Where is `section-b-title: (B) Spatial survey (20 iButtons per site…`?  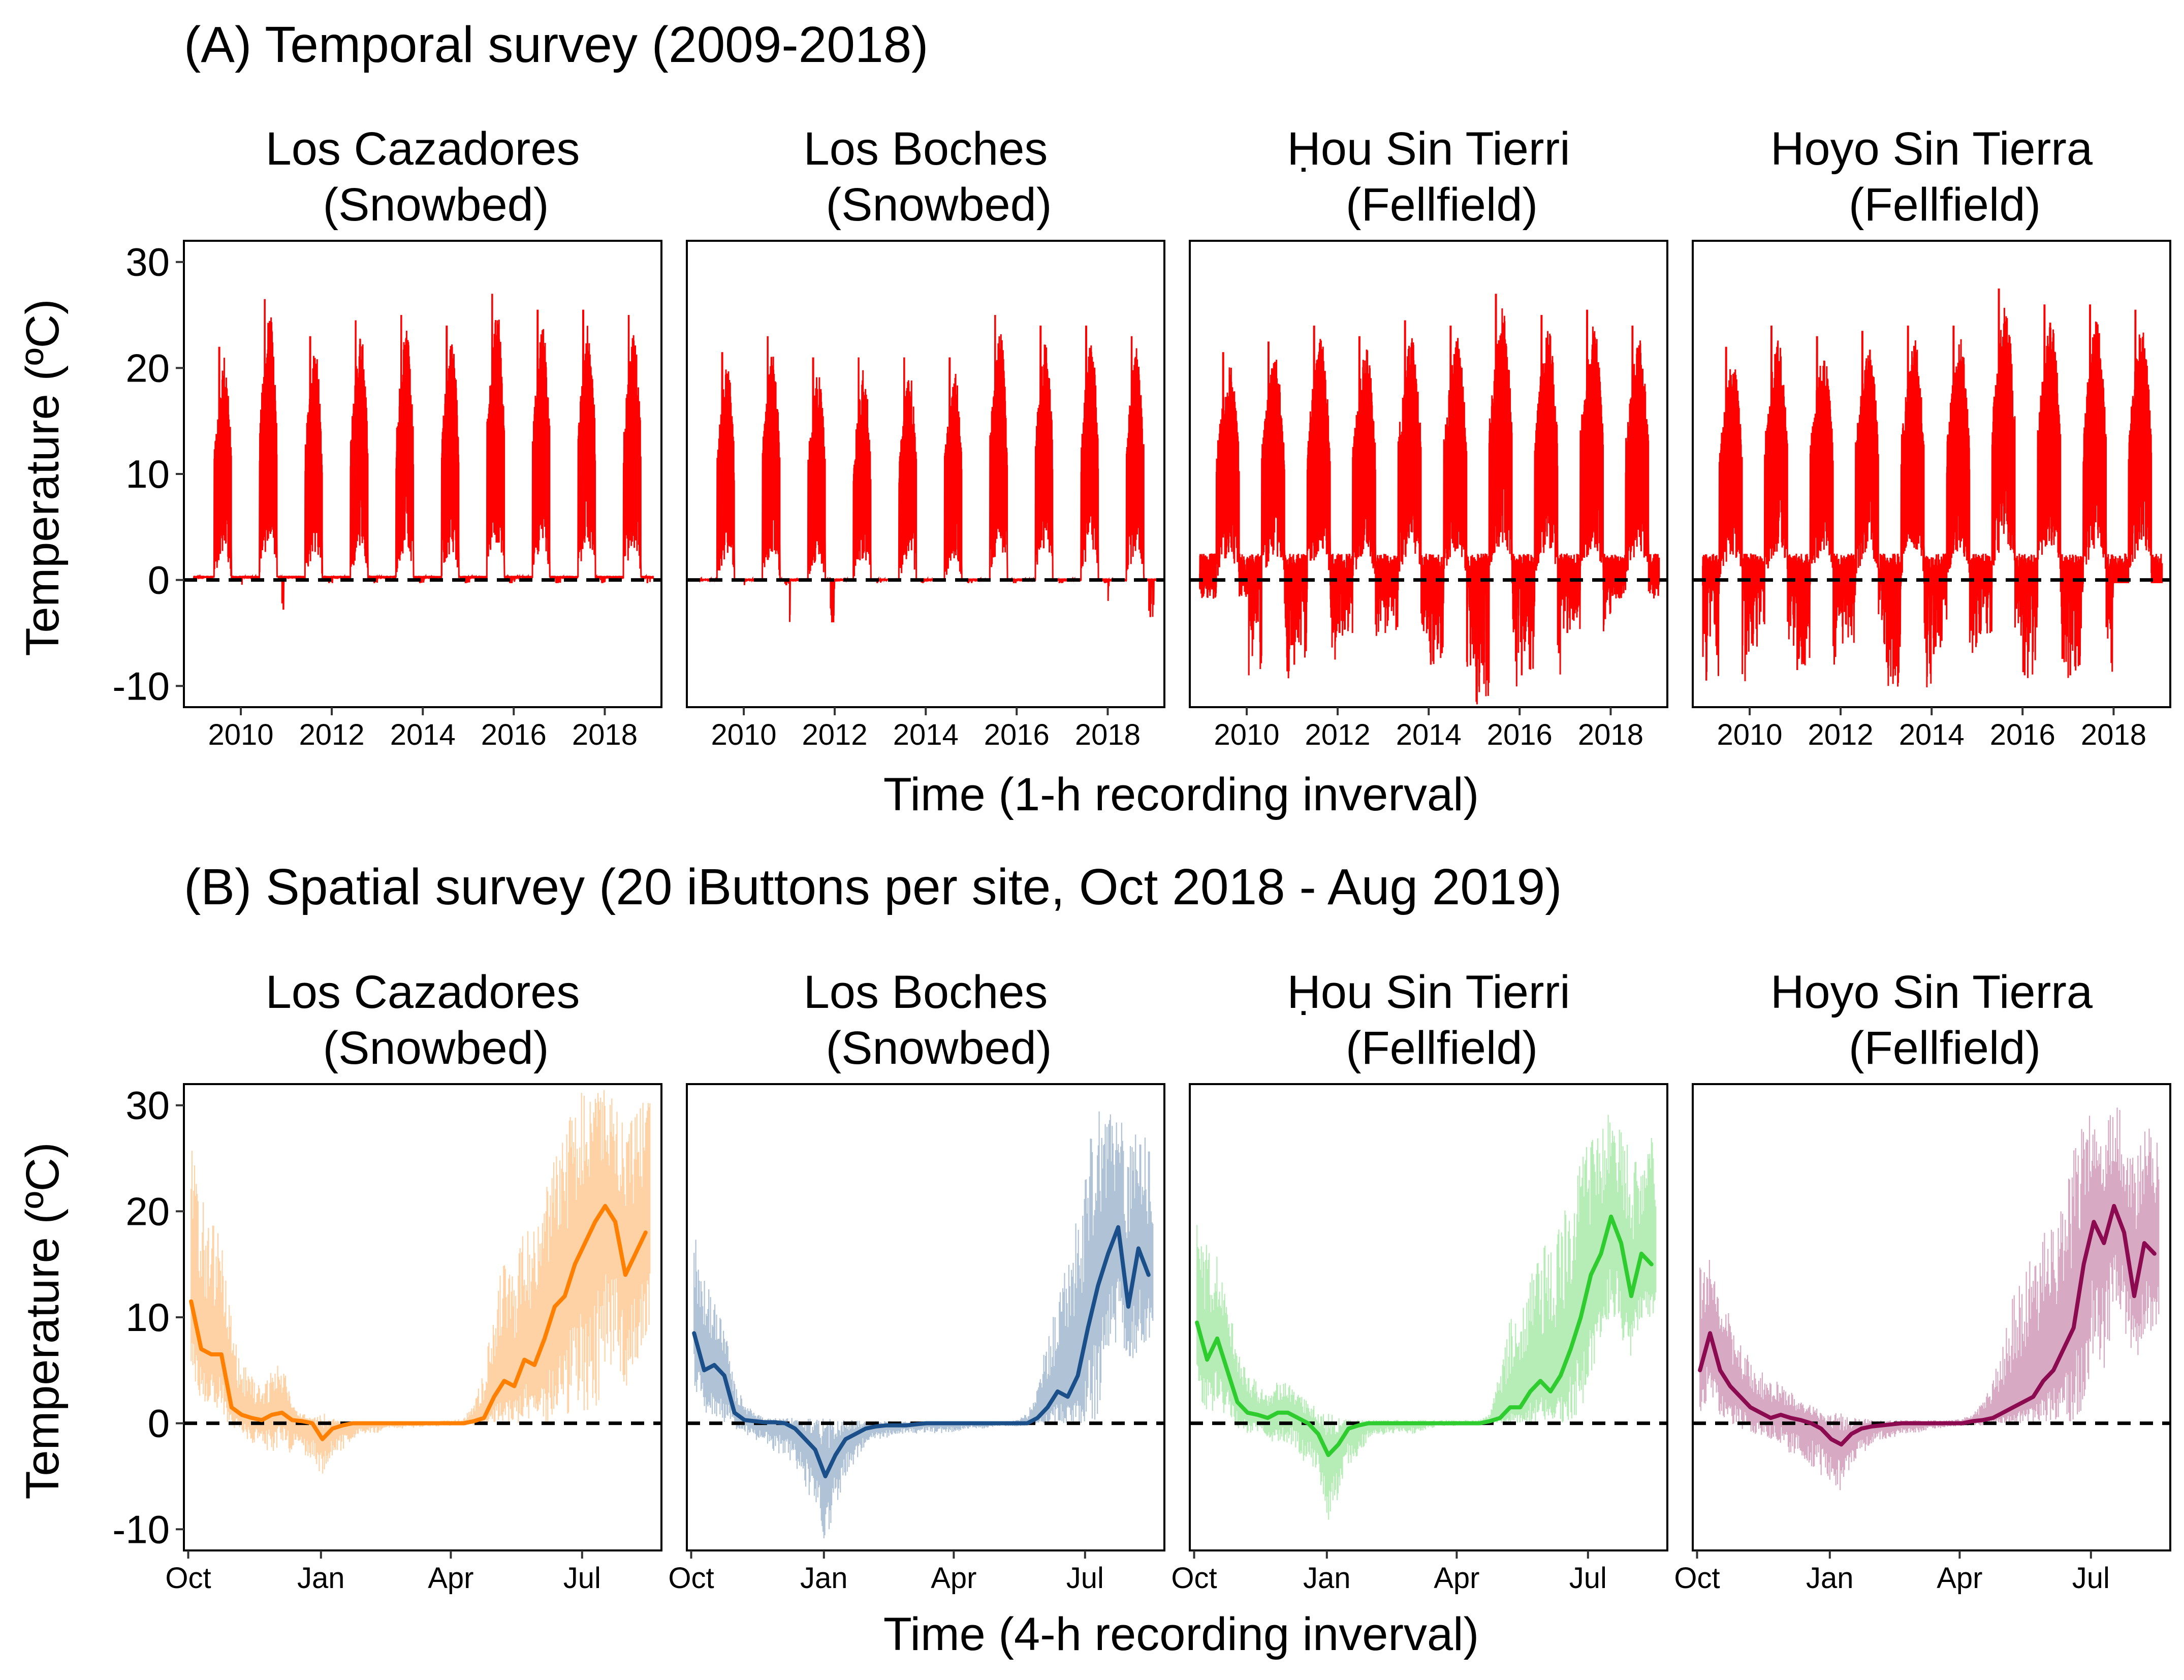 section-b-title: (B) Spatial survey (20 iButtons per site… is located at coordinates (873, 887).